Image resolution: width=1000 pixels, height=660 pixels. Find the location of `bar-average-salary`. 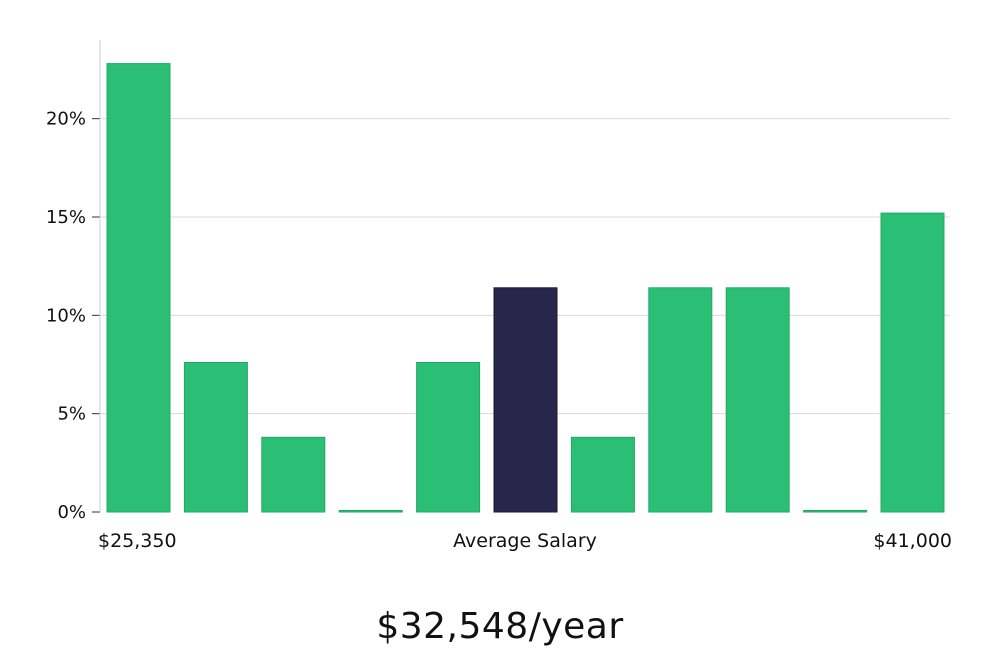

bar-average-salary is located at coordinates (525, 400).